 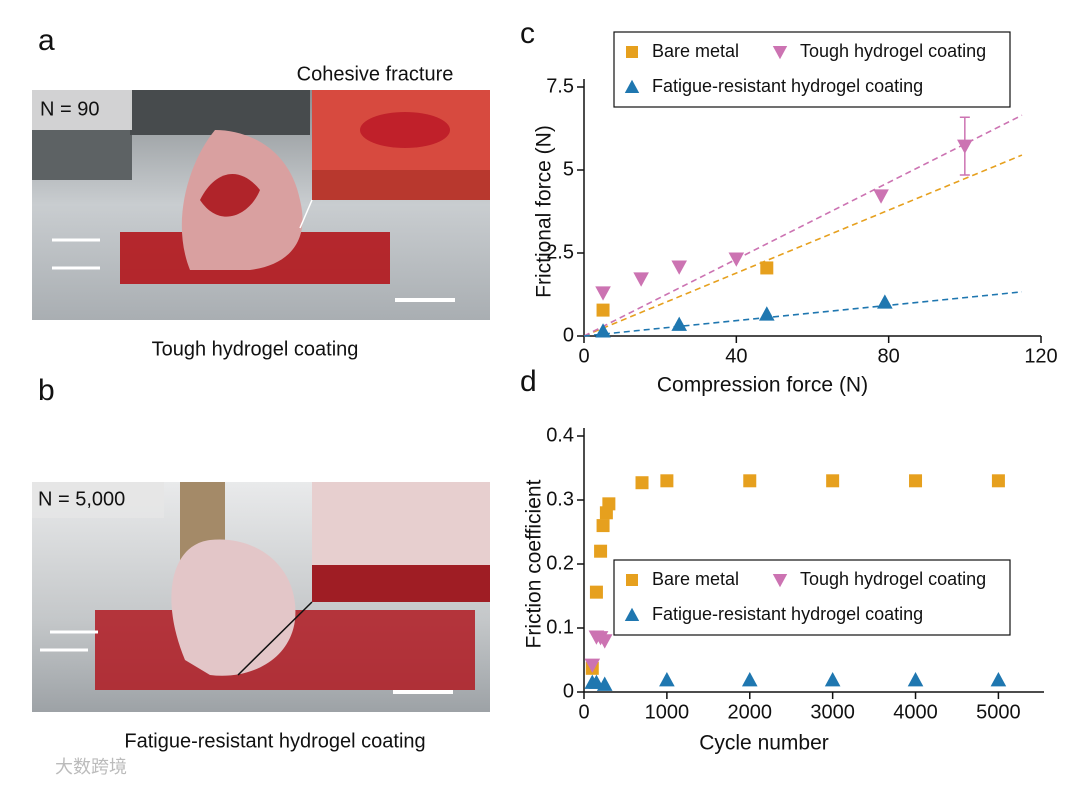 I want to click on x-tick-label: 120, so click(x=1040, y=356).